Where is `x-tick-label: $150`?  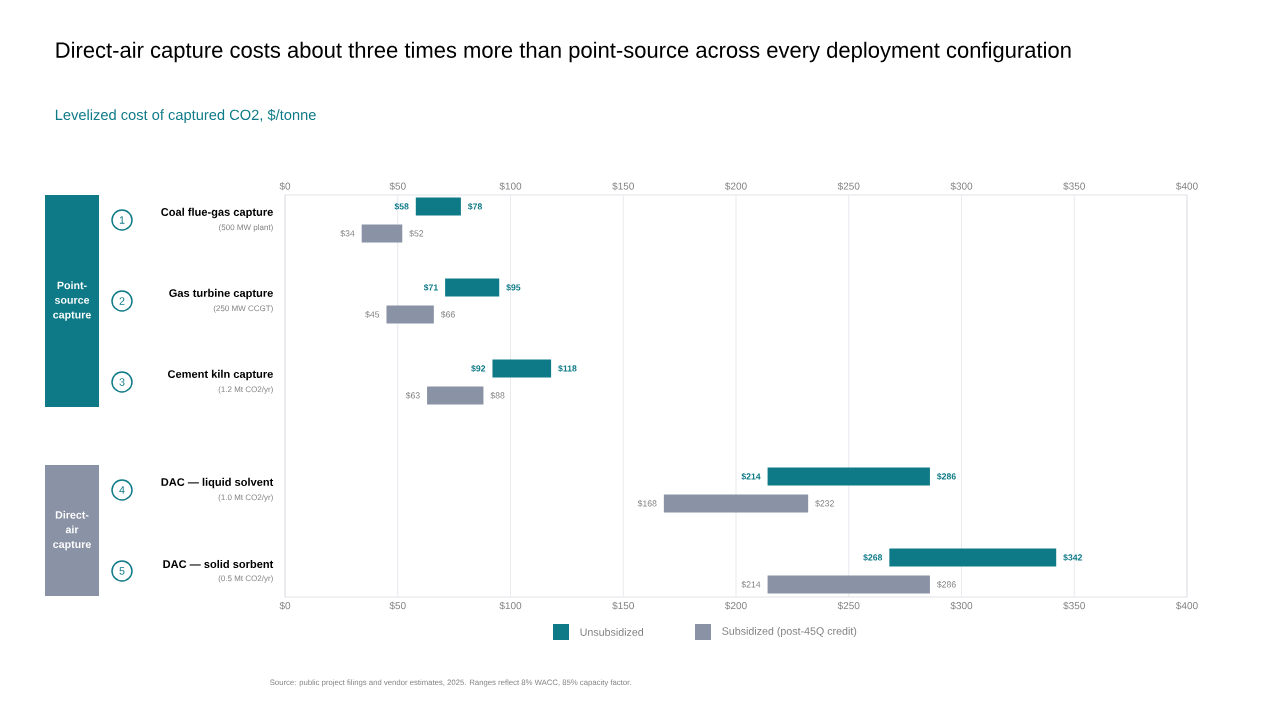 x-tick-label: $150 is located at coordinates (623, 605).